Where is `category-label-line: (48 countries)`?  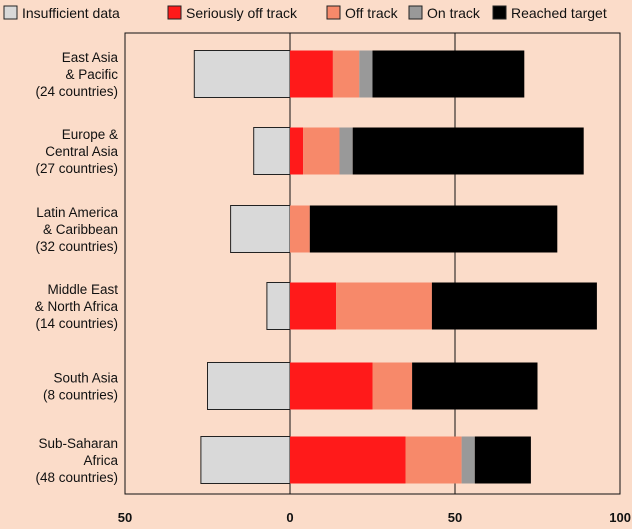
category-label-line: (48 countries) is located at coordinates (76, 477).